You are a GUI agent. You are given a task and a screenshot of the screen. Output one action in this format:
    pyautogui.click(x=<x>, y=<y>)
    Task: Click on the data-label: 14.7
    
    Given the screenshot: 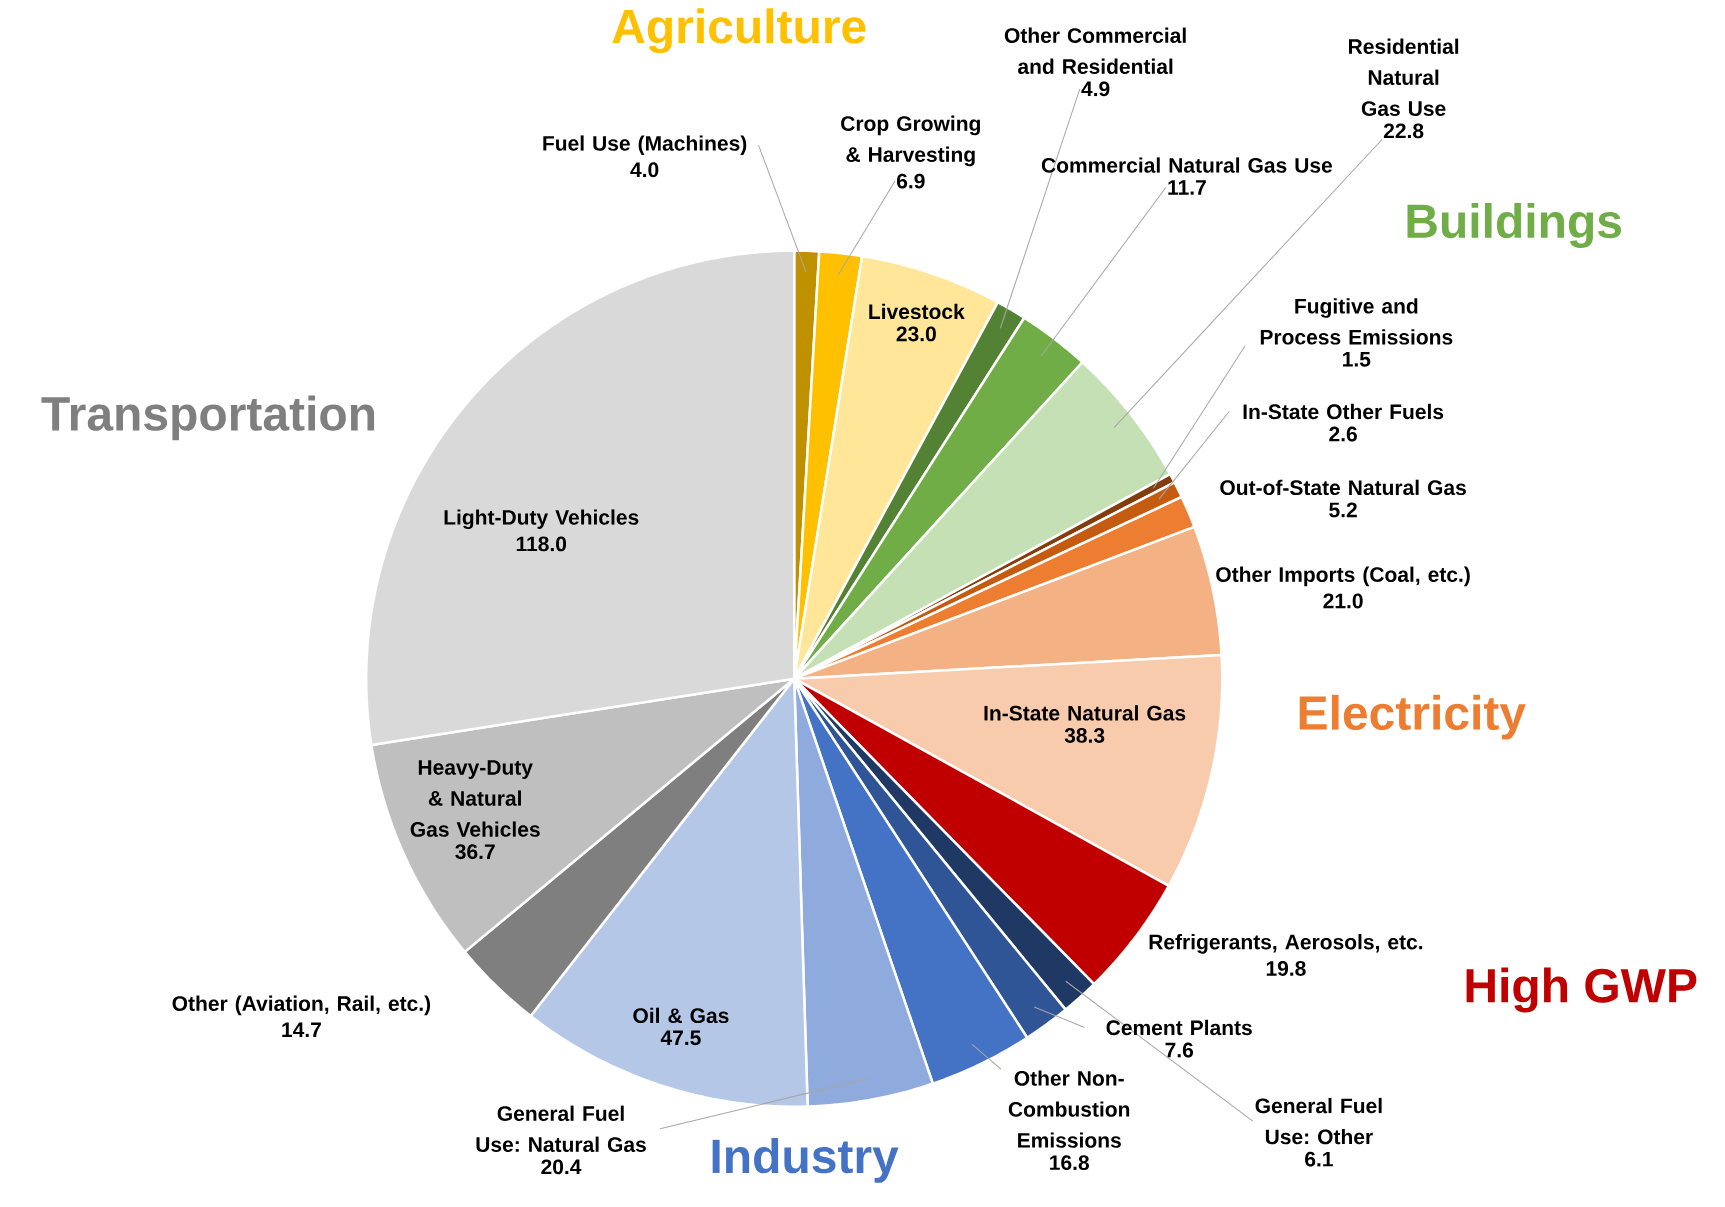 What is the action you would take?
    pyautogui.click(x=301, y=1030)
    